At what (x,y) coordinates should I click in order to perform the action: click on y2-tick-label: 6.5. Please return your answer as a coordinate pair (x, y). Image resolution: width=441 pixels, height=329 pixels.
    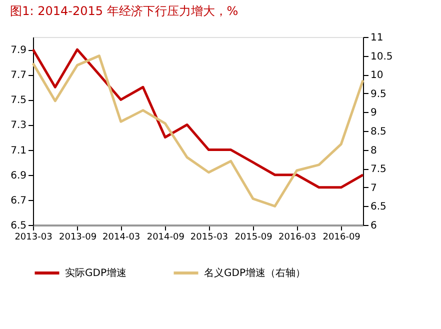
    Looking at the image, I should click on (378, 207).